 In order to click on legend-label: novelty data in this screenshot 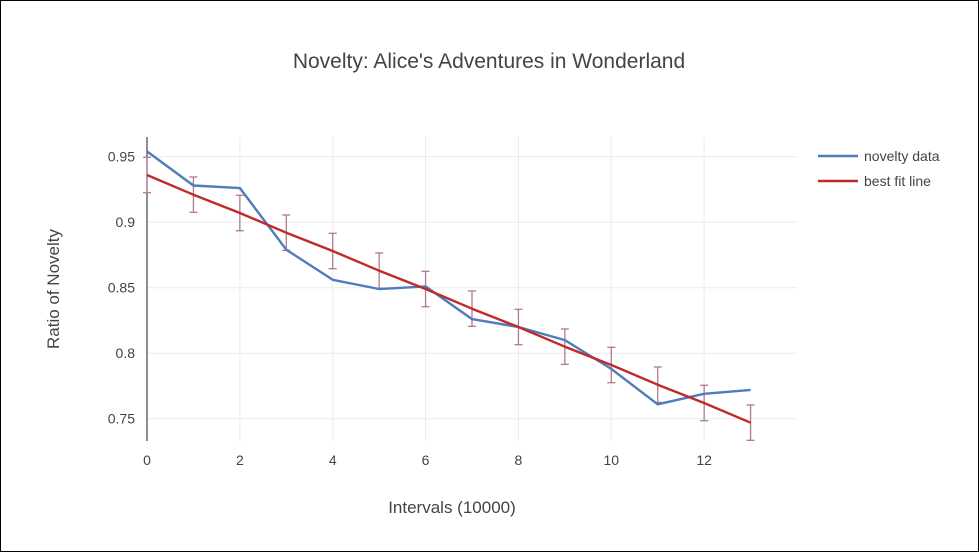, I will do `click(902, 156)`.